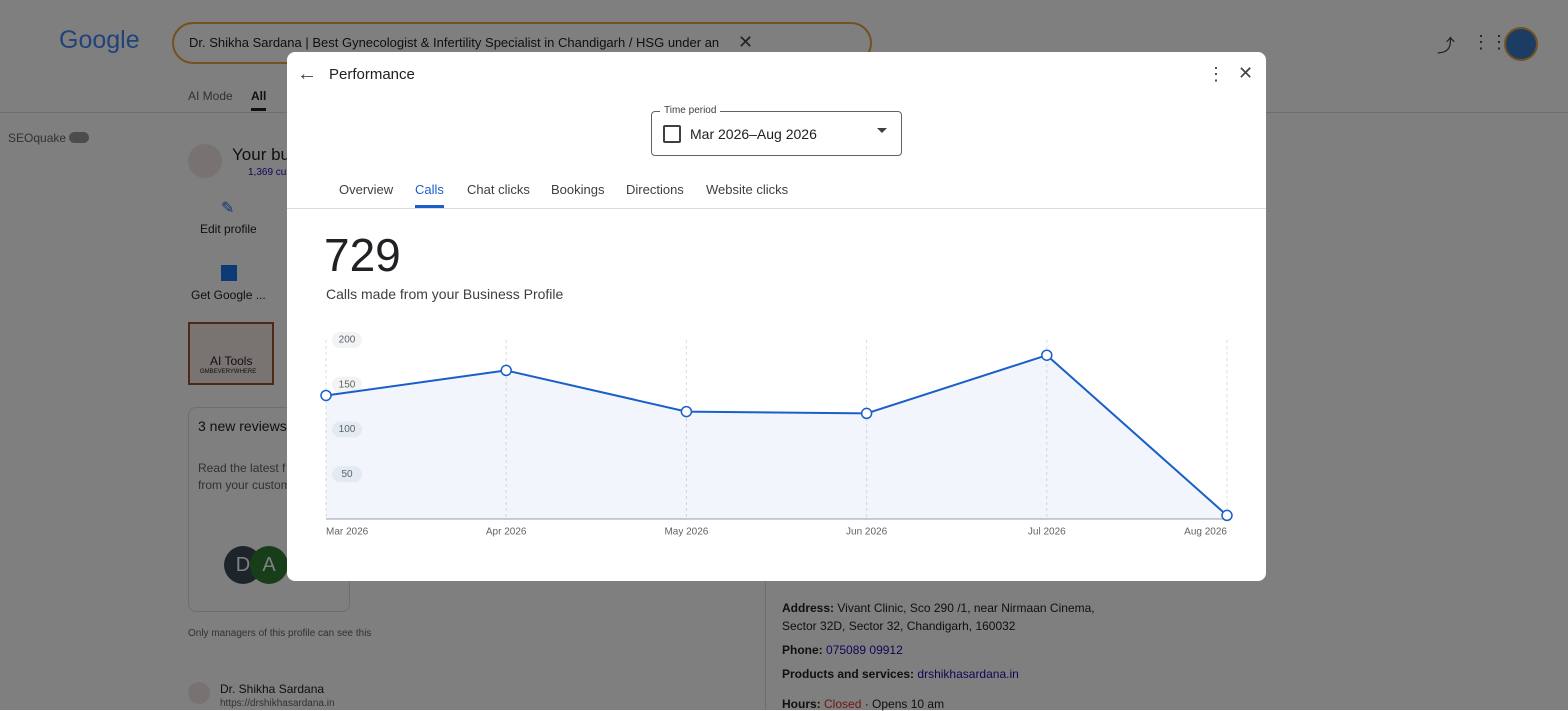  Describe the element at coordinates (672, 134) in the screenshot. I see `calendar-icon` at that location.